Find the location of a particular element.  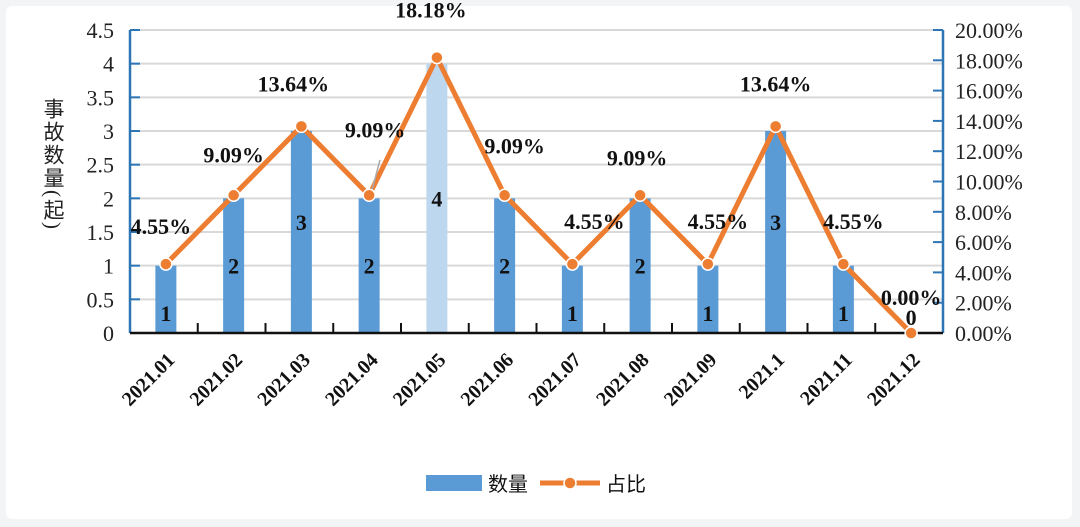

y-tick-label: 3 is located at coordinates (108, 131).